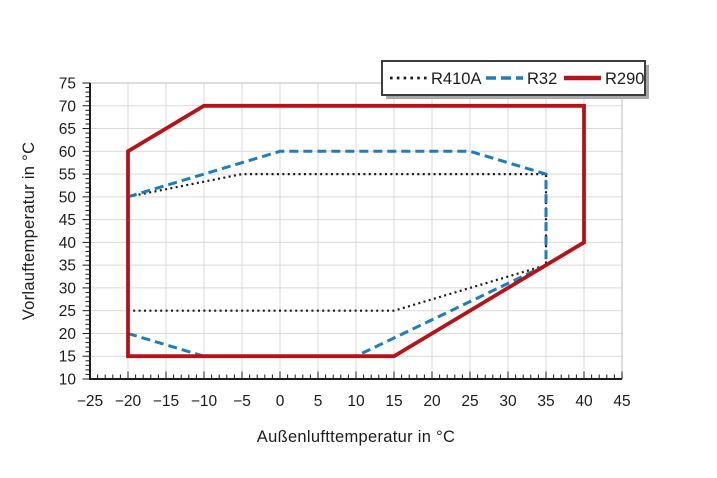  I want to click on y-tick-label: 65, so click(67, 129).